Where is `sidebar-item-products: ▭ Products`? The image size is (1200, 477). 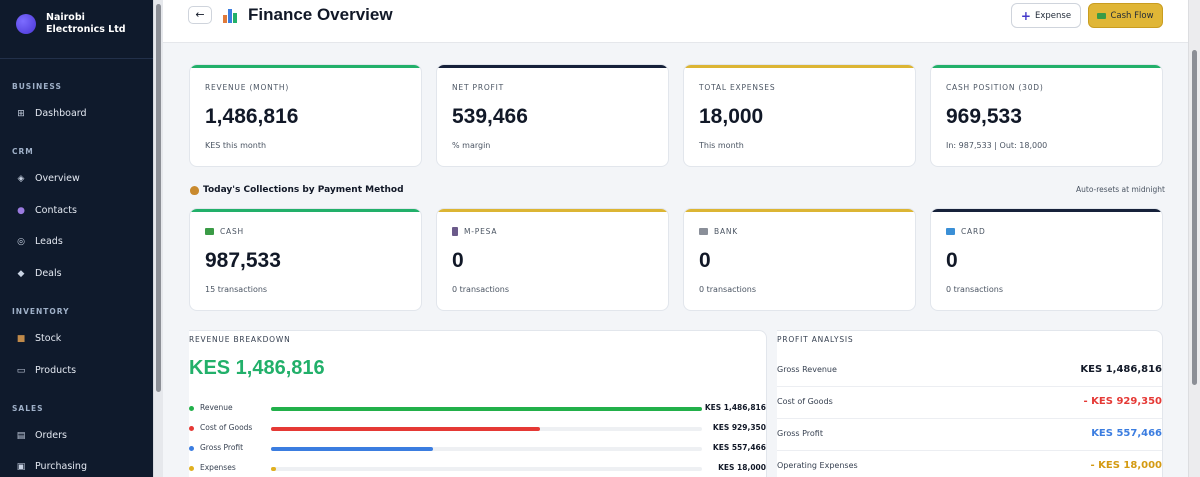
sidebar-item-products: ▭ Products is located at coordinates (46, 370).